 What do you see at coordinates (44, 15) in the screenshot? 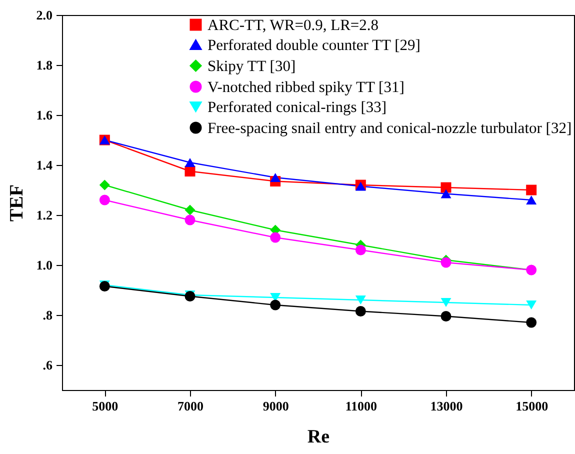
I see `y-tick-label: 2.0` at bounding box center [44, 15].